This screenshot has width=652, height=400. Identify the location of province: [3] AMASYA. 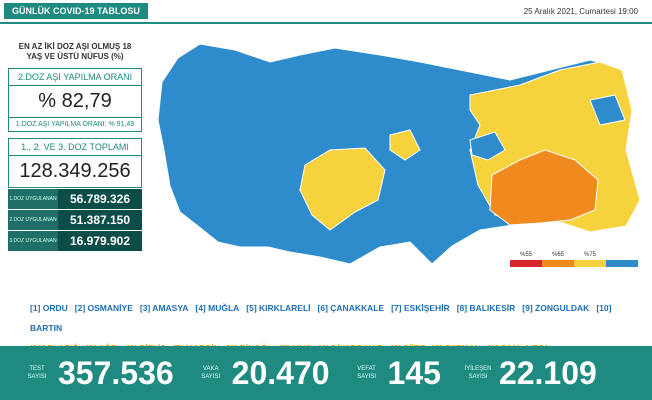
(164, 308).